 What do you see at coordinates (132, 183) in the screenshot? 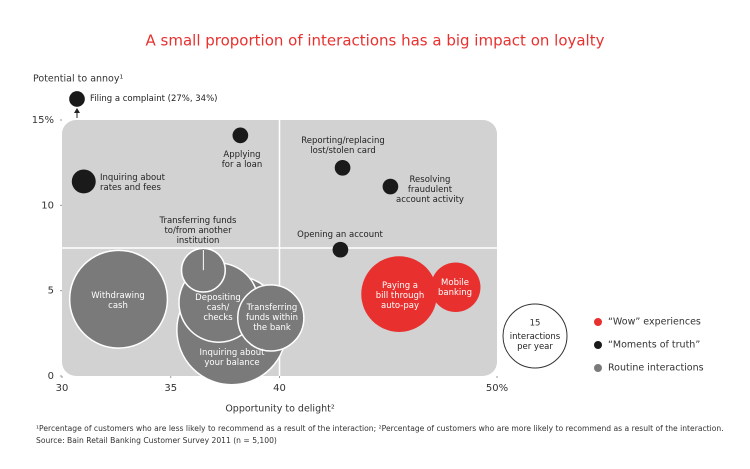
I see `bubble-label: Inquiring about rates and fees` at bounding box center [132, 183].